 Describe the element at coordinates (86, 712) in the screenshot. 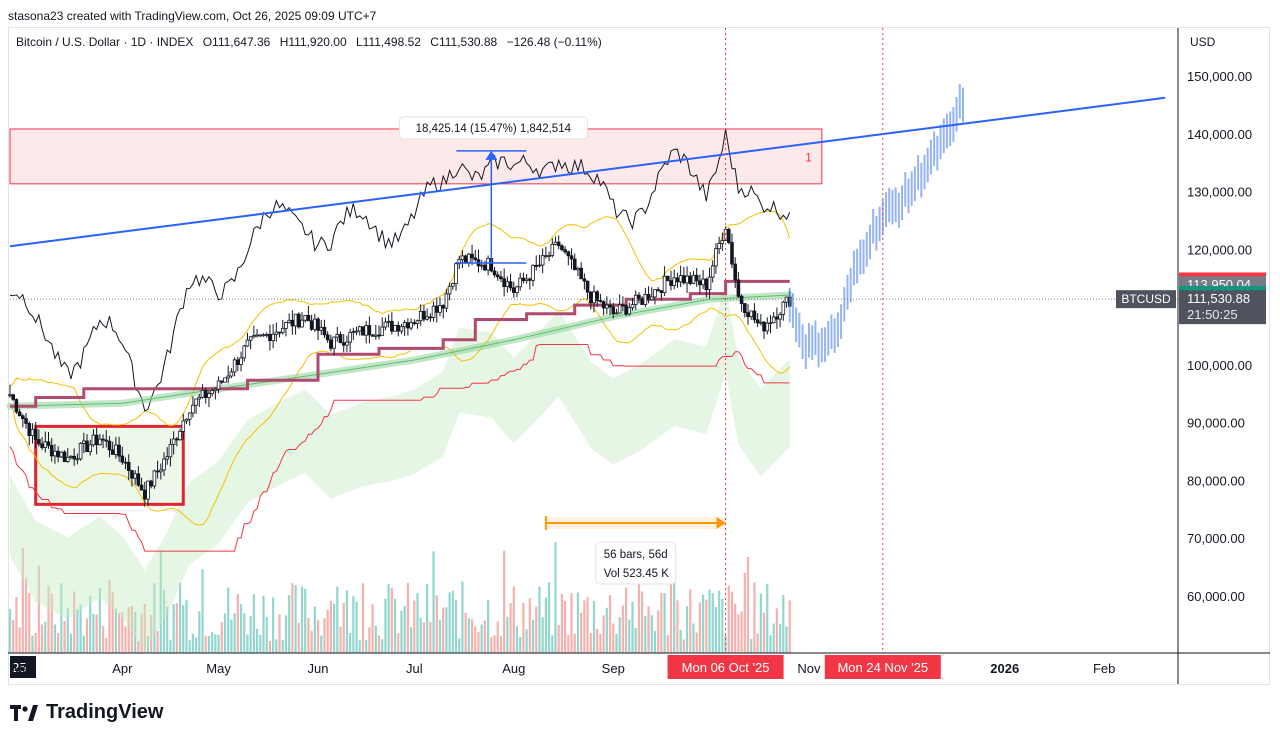

I see `tradingview-logo: TradingView` at that location.